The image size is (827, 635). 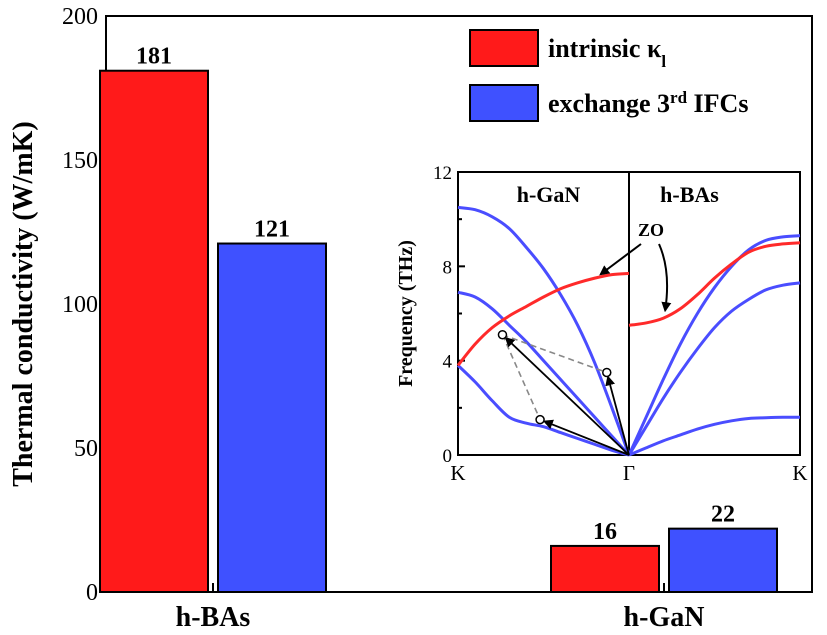 What do you see at coordinates (608, 75) in the screenshot?
I see `legend: intrinsic κl exchange 3rd IFCs` at bounding box center [608, 75].